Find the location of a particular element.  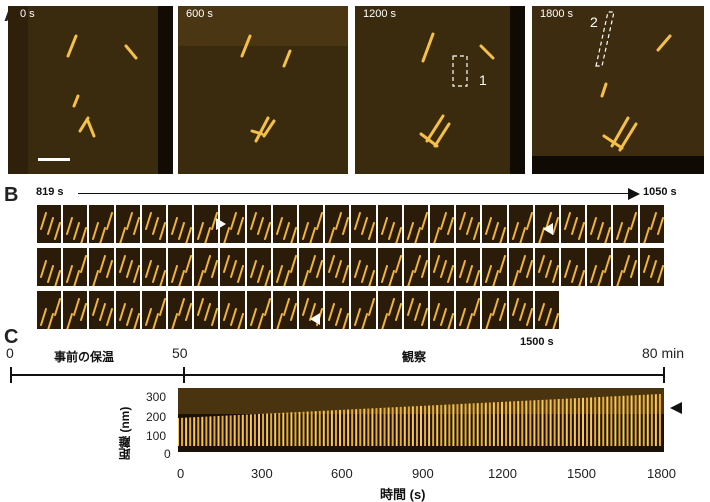

timeline-tick-mark is located at coordinates (11, 375).